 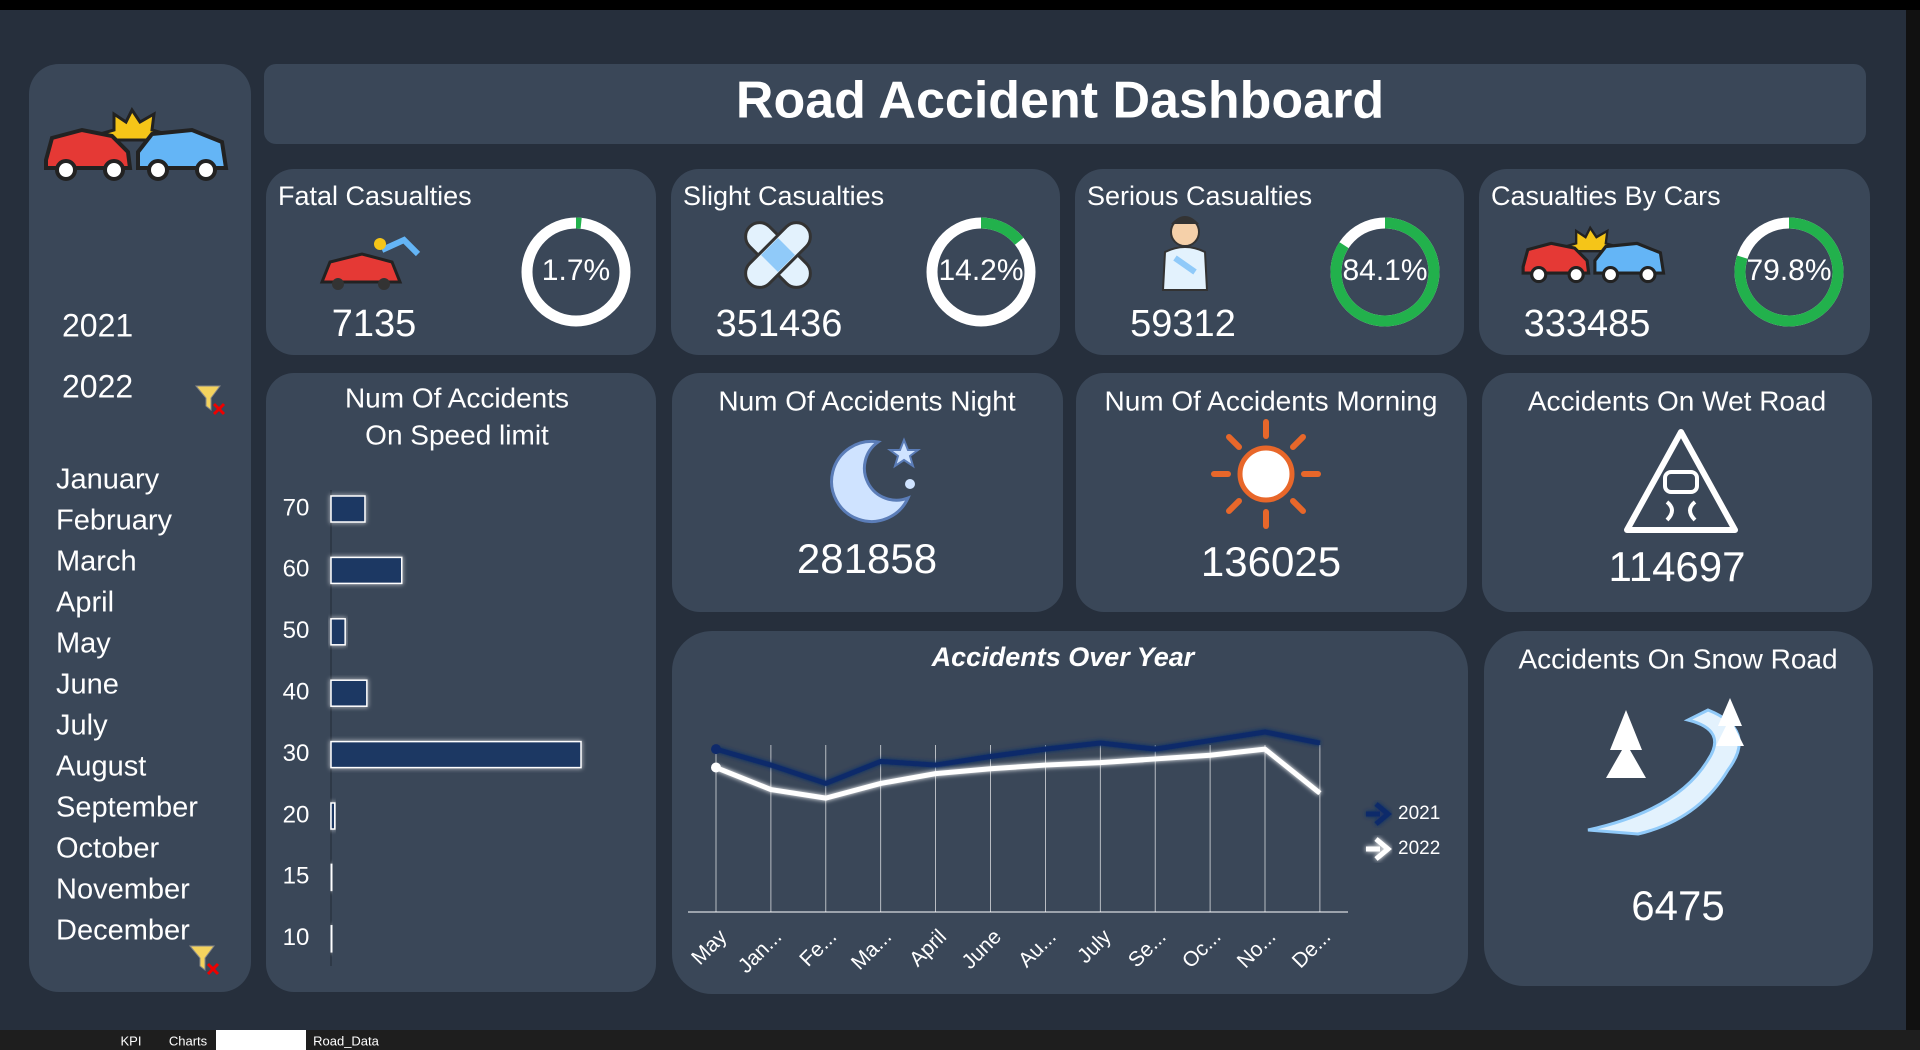 I want to click on sheet-tab: Dashboard, so click(x=261, y=1040).